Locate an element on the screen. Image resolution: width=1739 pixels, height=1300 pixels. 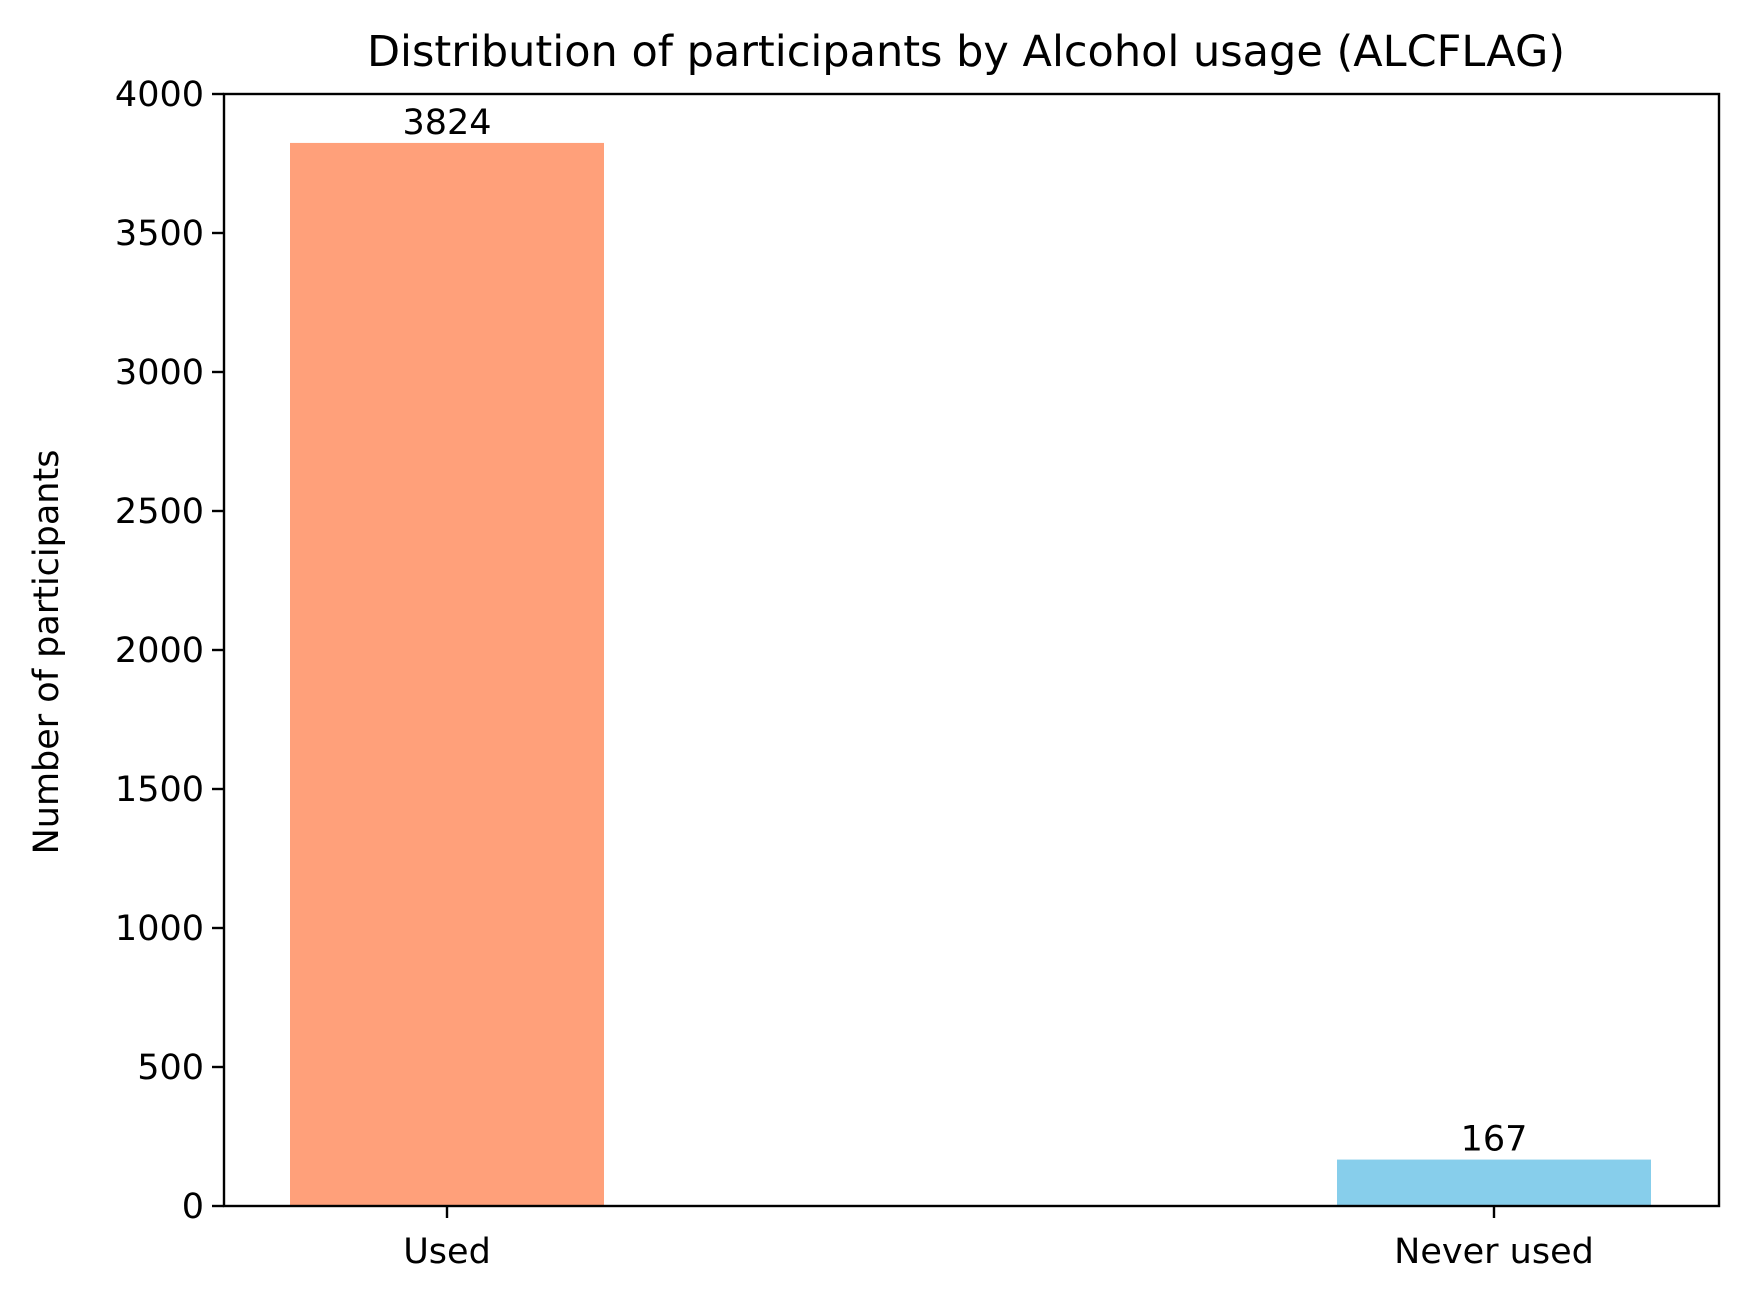
data-label-used: 3824 is located at coordinates (446, 123).